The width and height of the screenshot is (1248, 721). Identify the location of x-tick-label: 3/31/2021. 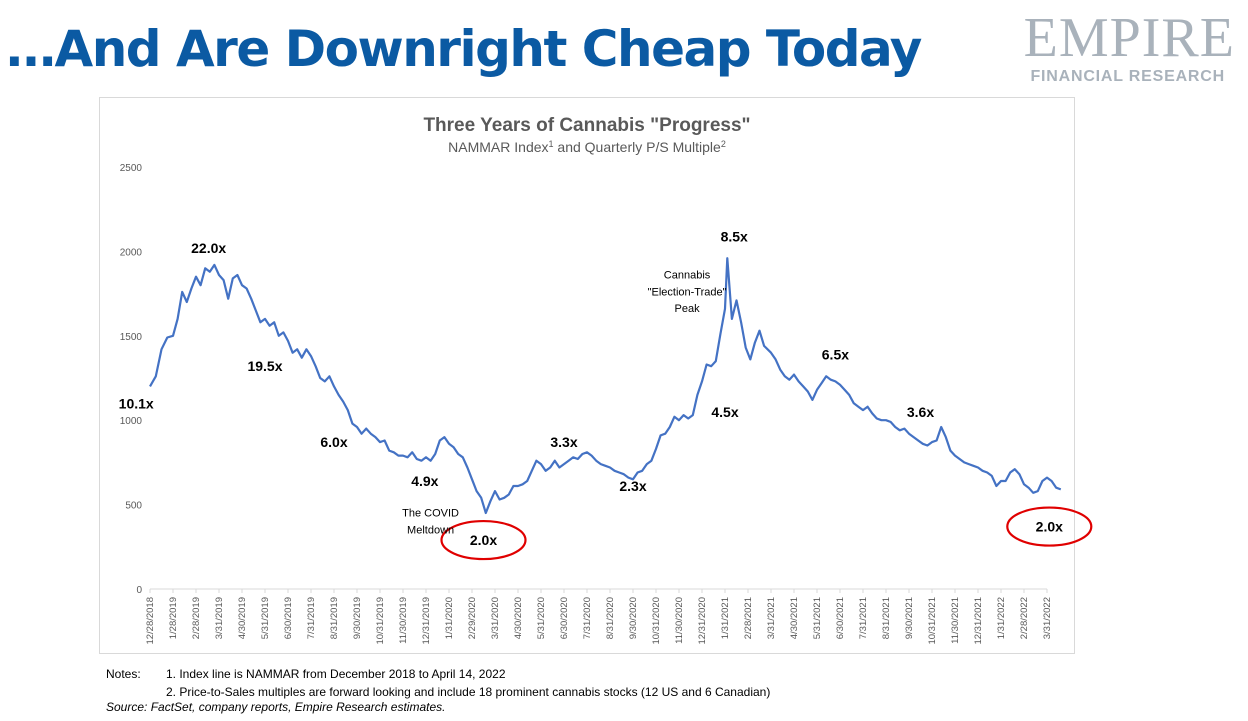
(771, 618).